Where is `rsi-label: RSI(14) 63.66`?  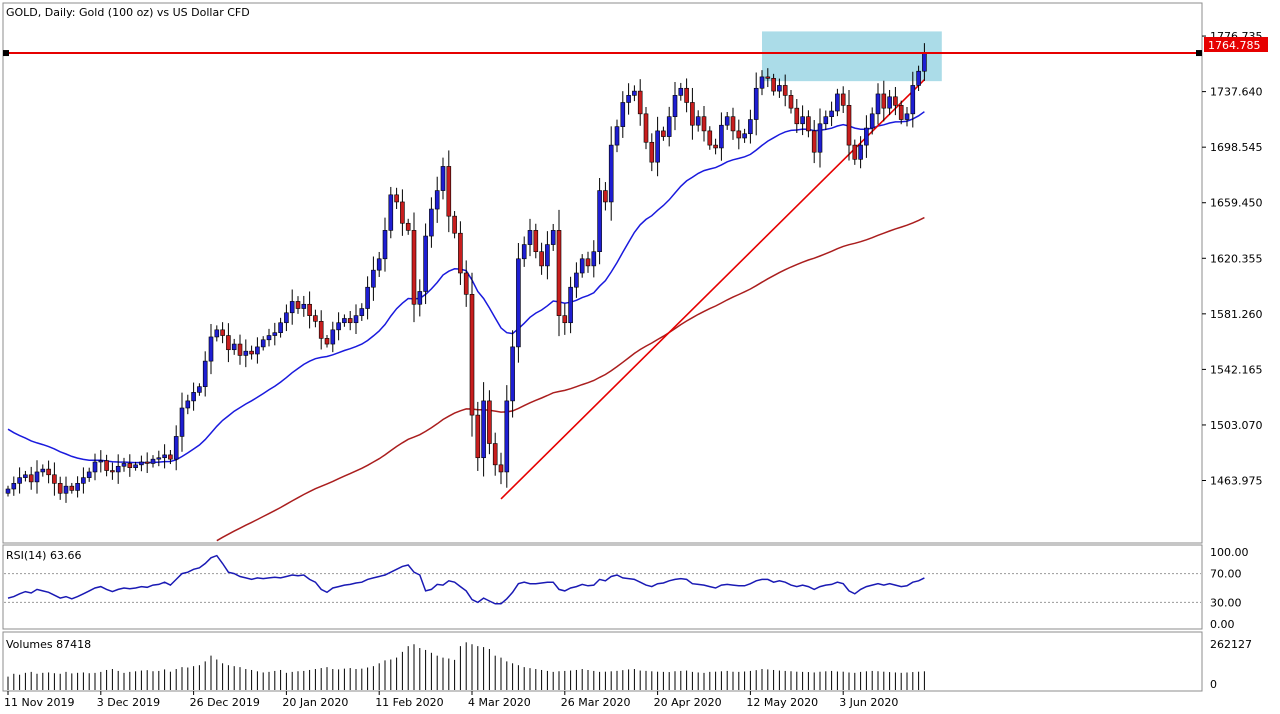
rsi-label: RSI(14) 63.66 is located at coordinates (43, 555).